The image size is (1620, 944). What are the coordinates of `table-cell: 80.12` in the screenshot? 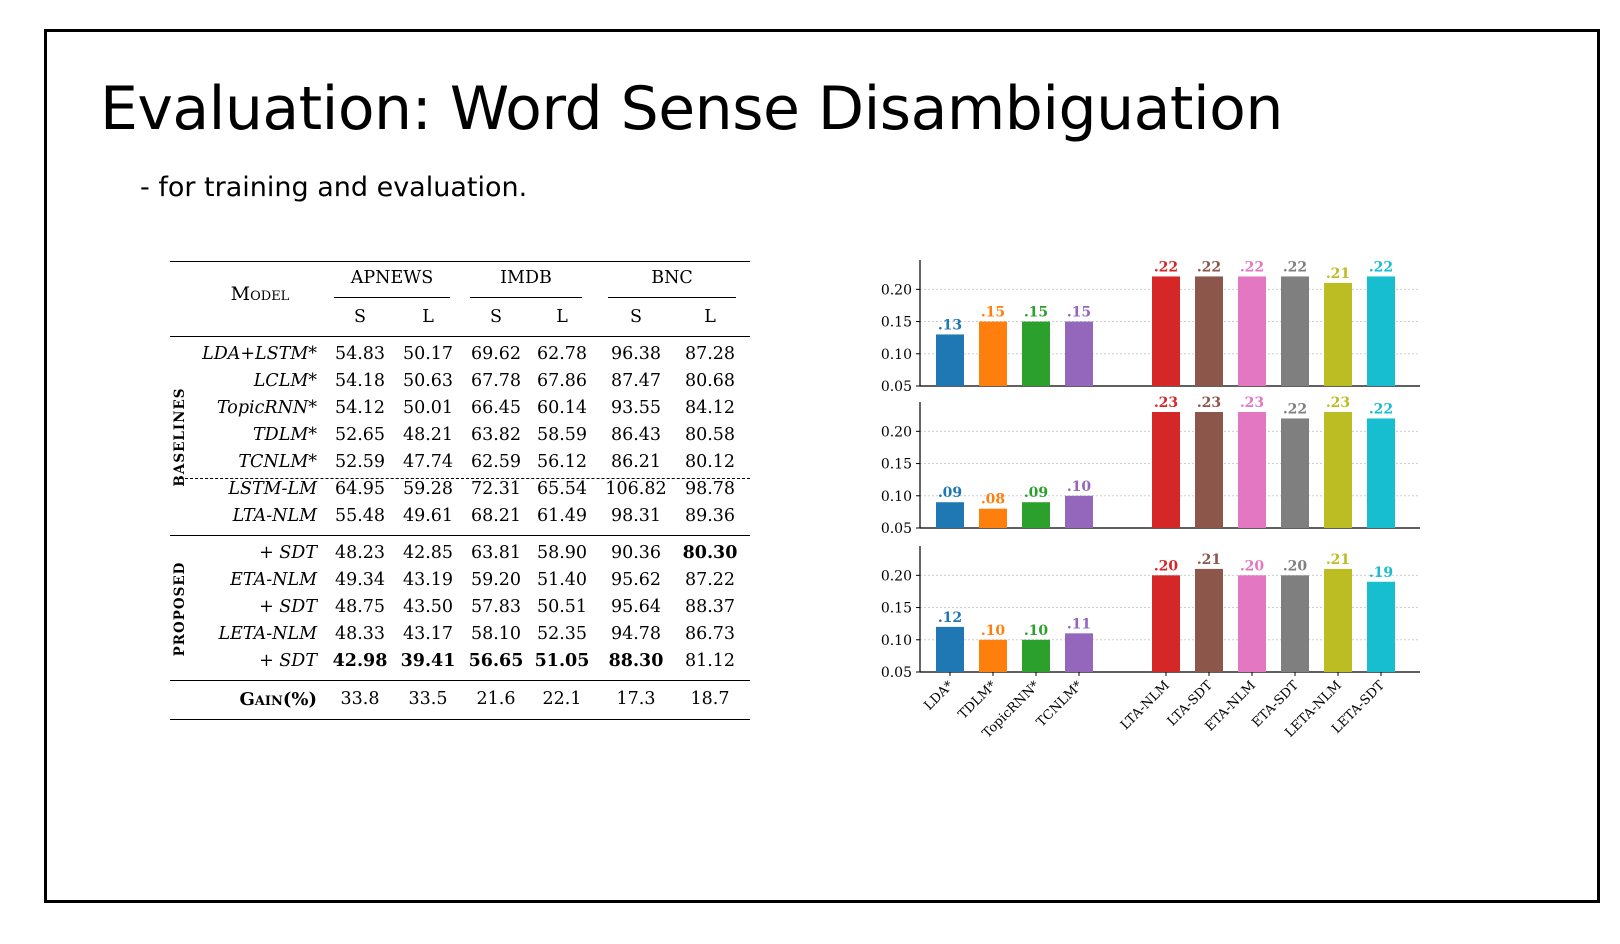 It's located at (710, 462).